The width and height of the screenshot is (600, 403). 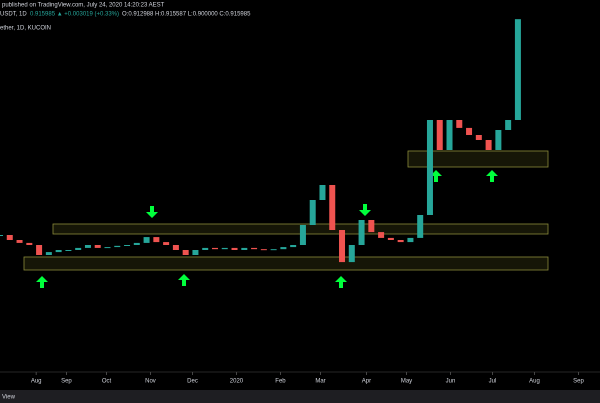 I want to click on support-zone, so click(x=286, y=263).